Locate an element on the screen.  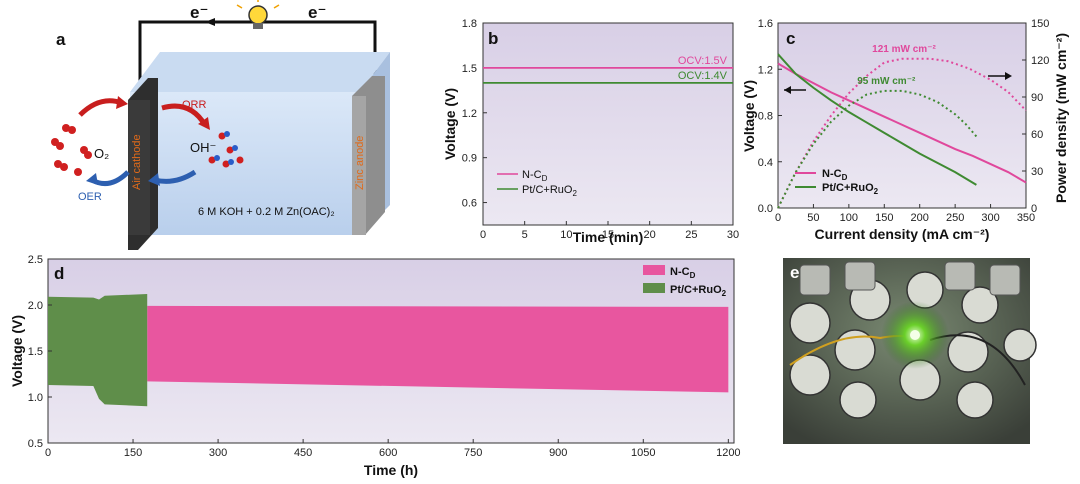
chart-c-xtick-label: 50 is located at coordinates (813, 218).